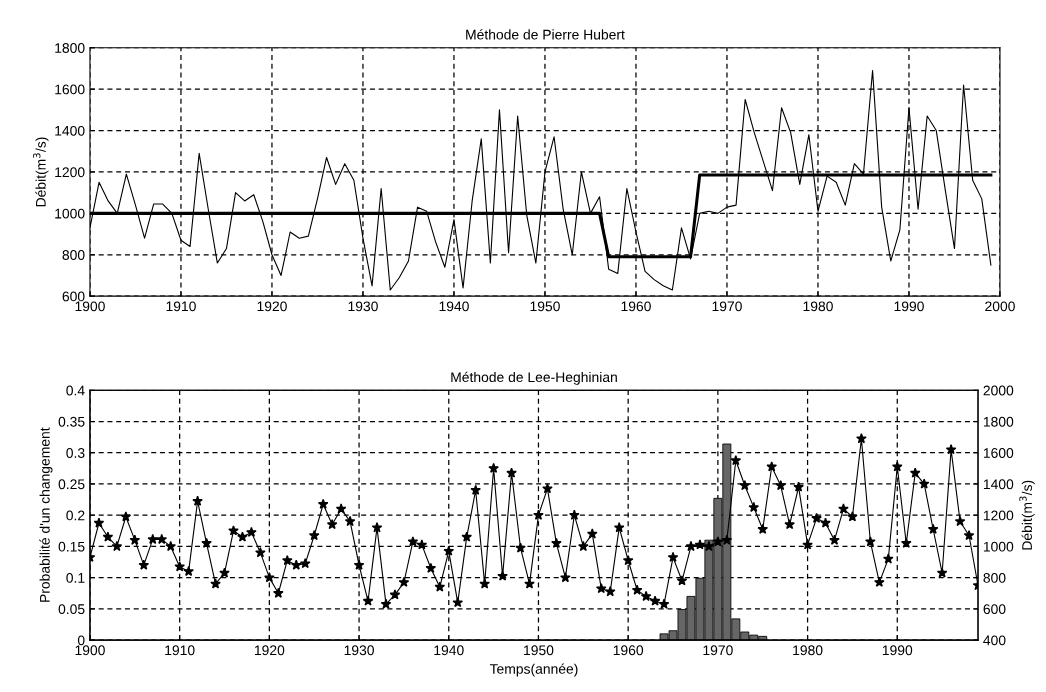 The width and height of the screenshot is (1046, 692). I want to click on chart-title: Méthode de Pierre Hubert, so click(545, 34).